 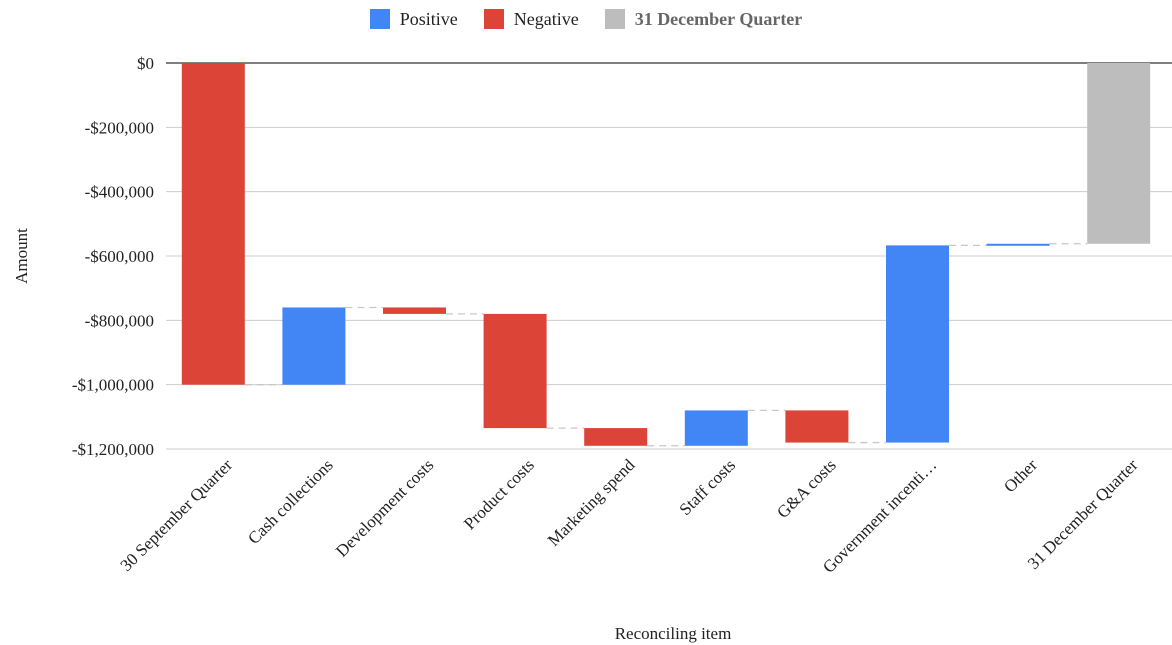 I want to click on legend-item: Positive, so click(x=413, y=19).